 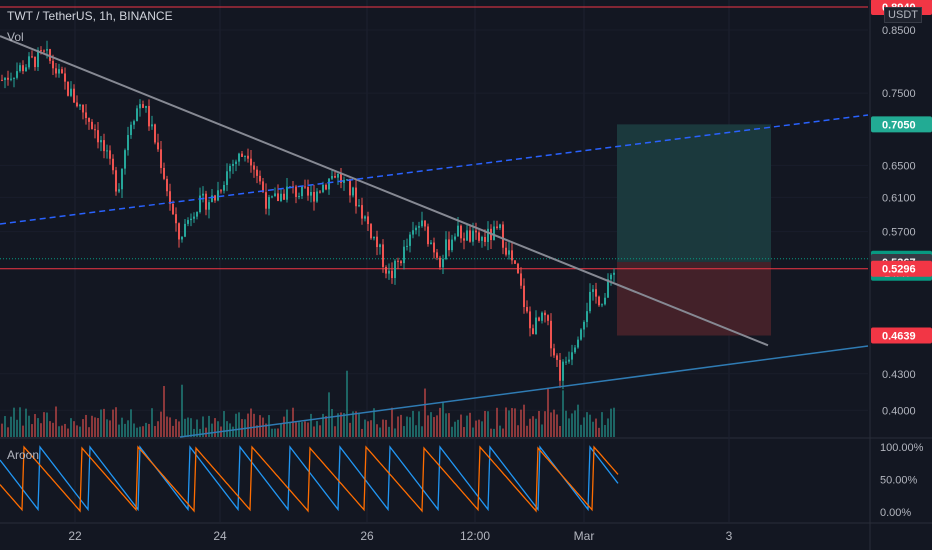 I want to click on price-badge-label-5: 0.4639, so click(x=899, y=337).